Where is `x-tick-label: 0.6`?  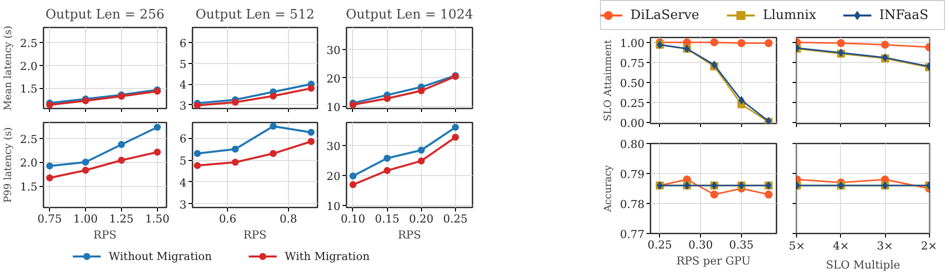 x-tick-label: 0.6 is located at coordinates (227, 219).